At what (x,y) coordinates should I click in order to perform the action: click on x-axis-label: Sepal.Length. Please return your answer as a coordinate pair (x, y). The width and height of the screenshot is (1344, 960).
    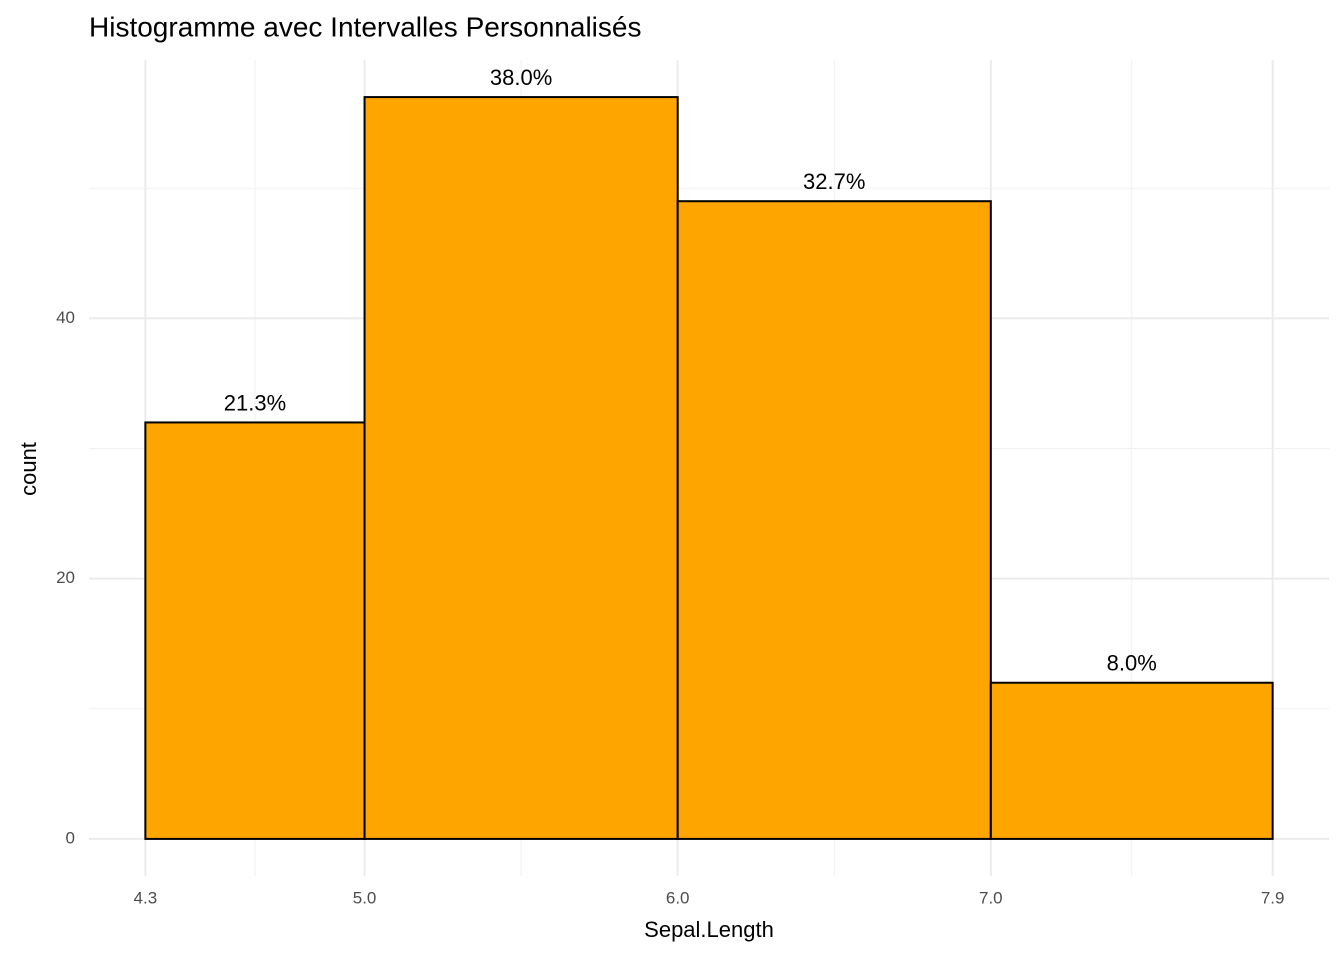
    Looking at the image, I should click on (709, 929).